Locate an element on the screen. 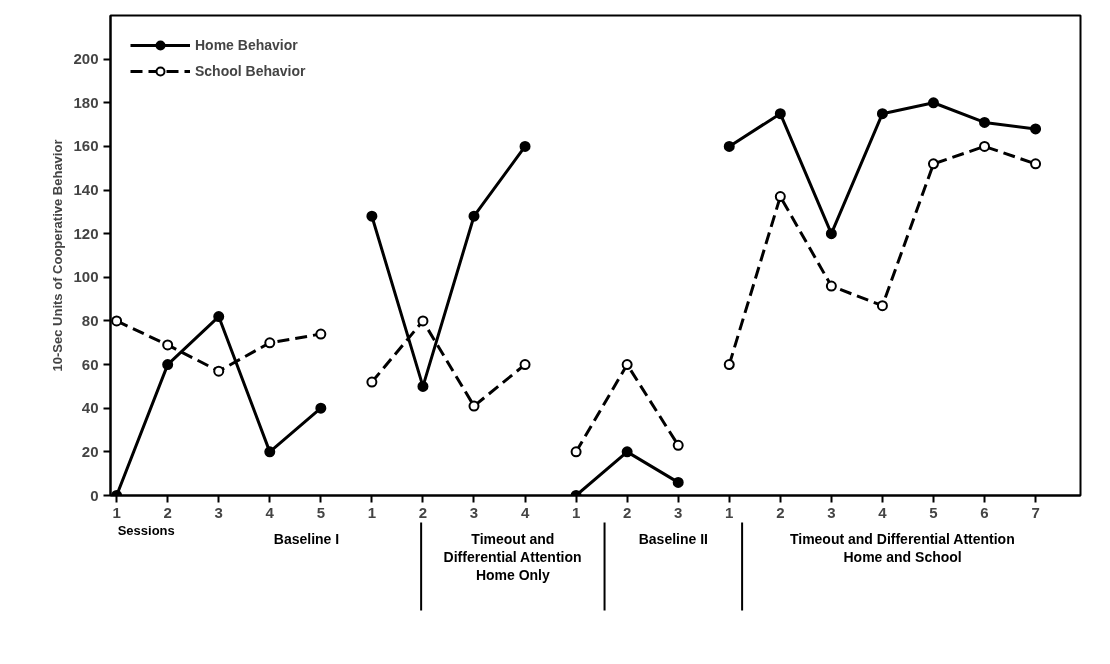  y-tick-label: 60 is located at coordinates (90, 364).